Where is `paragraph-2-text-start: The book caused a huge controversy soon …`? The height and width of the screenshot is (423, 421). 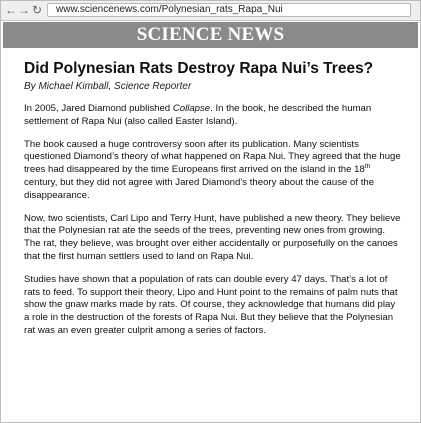 paragraph-2-text-start: The book caused a huge controversy soon … is located at coordinates (212, 157).